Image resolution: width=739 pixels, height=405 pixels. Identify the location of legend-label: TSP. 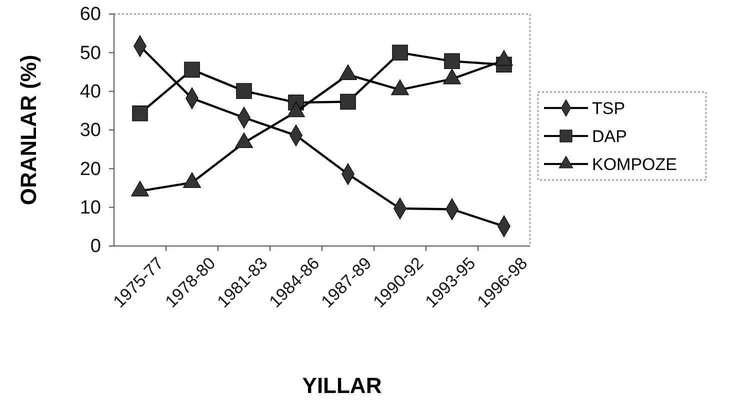
(609, 108).